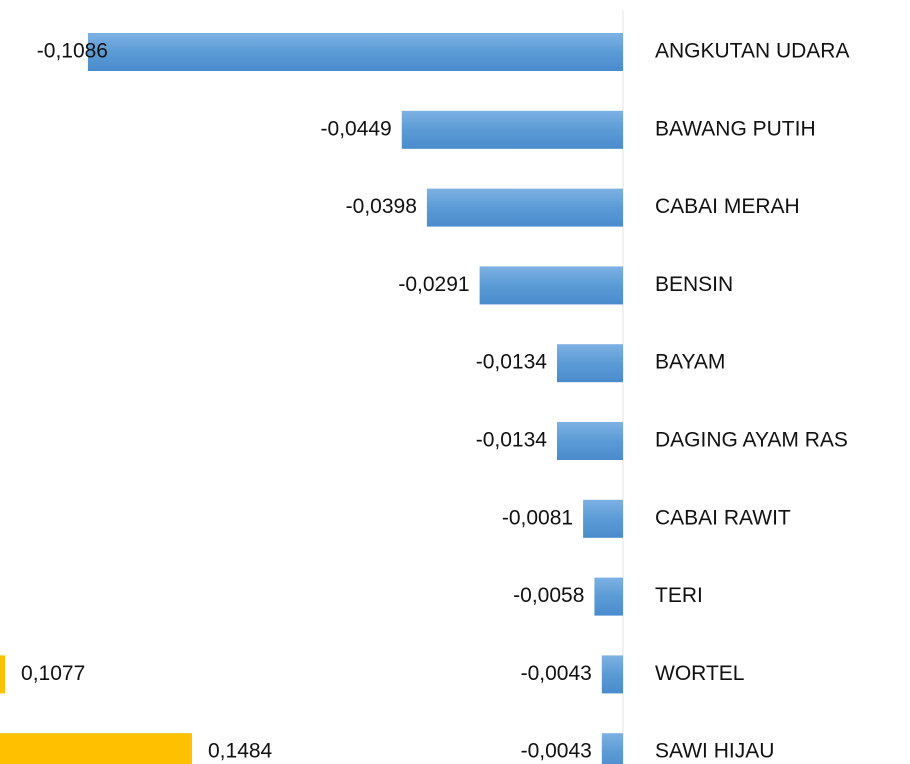  Describe the element at coordinates (72, 51) in the screenshot. I see `value-label: -0,1086` at that location.